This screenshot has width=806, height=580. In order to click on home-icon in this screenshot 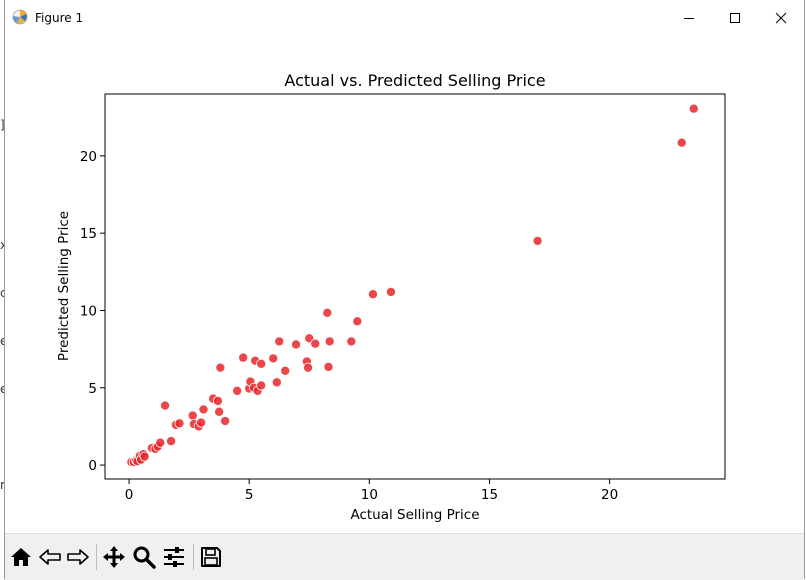, I will do `click(21, 557)`.